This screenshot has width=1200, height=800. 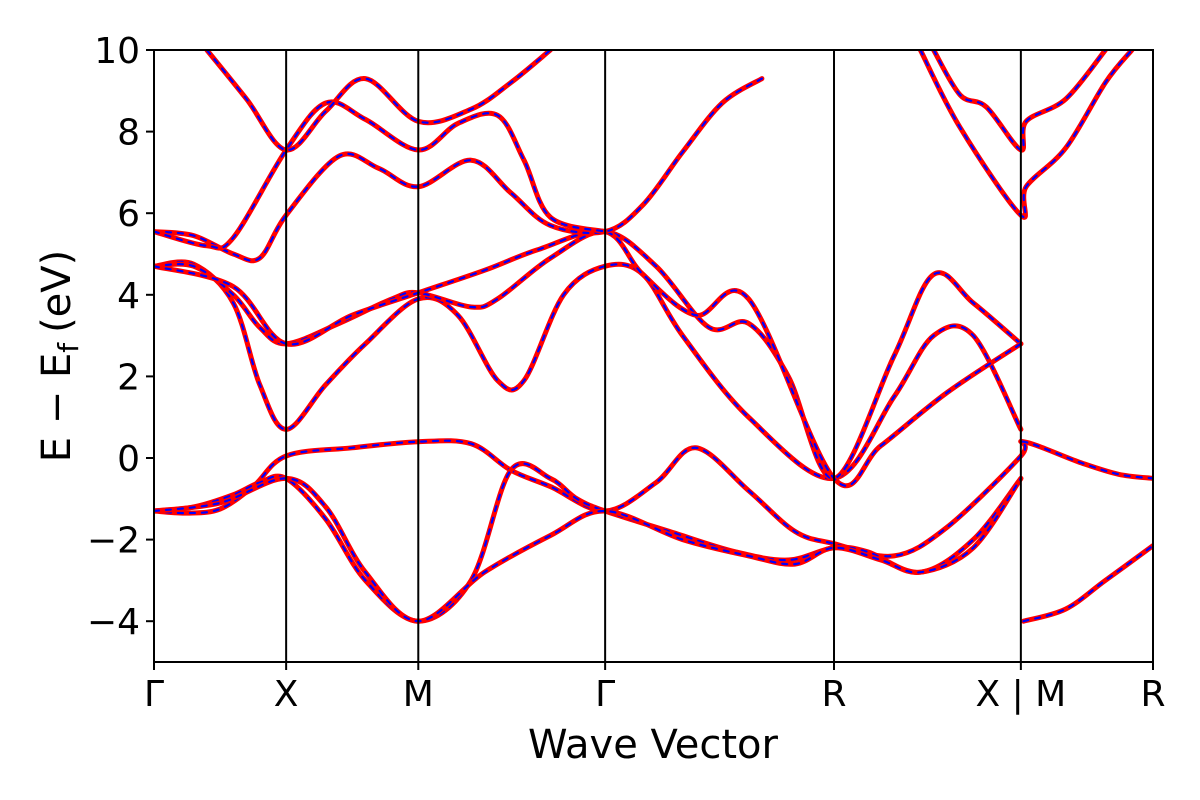 I want to click on y-axis-label-unit: (eV), so click(x=57, y=291).